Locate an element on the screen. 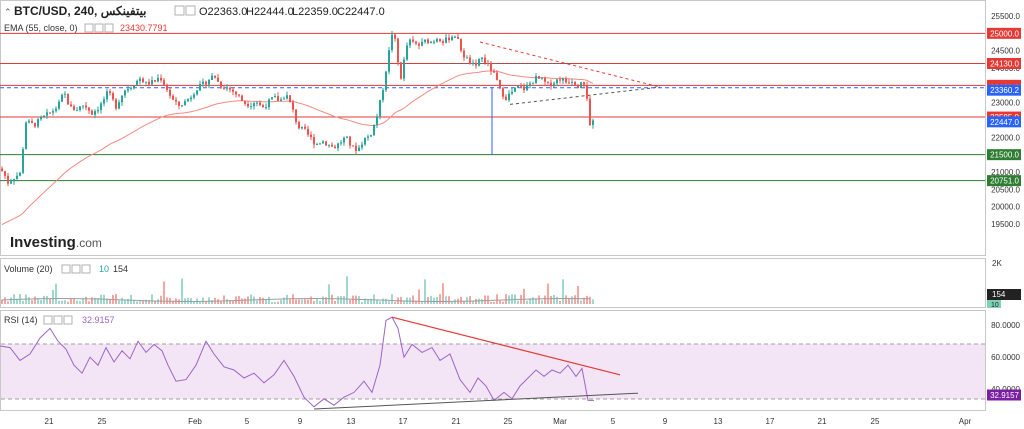 This screenshot has height=429, width=1024. rsi-upper-trendline is located at coordinates (506, 346).